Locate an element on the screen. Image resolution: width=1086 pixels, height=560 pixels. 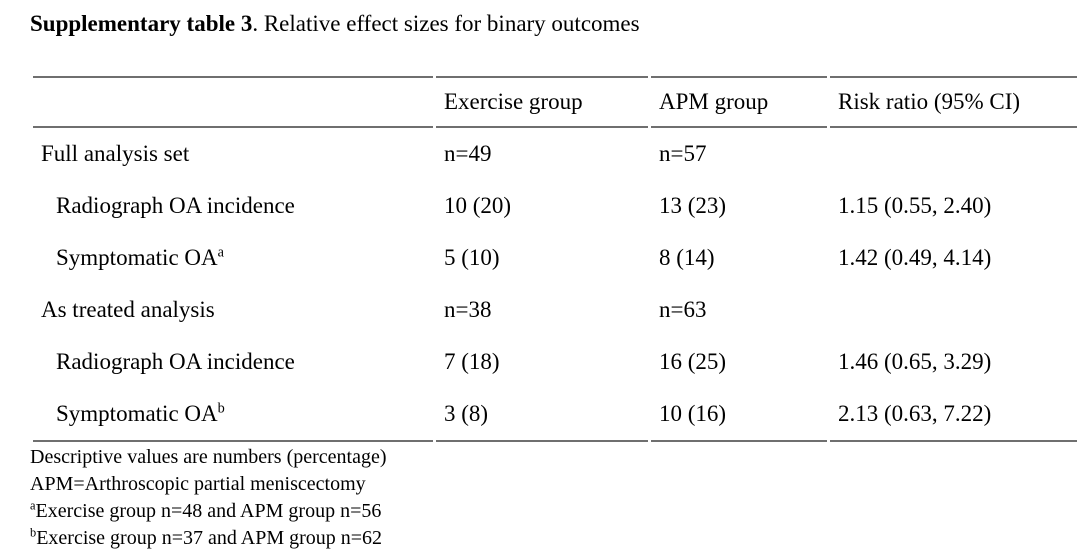
table-number-label: Supplementary table 3 is located at coordinates (141, 23).